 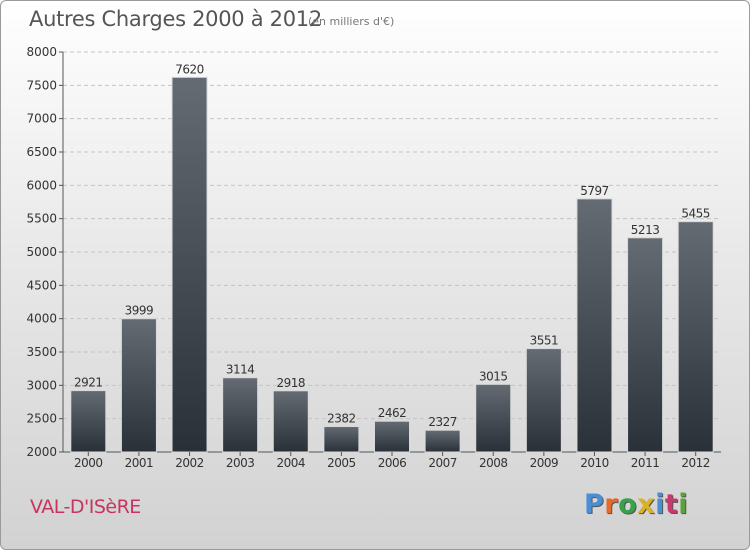 What do you see at coordinates (442, 422) in the screenshot?
I see `data-label: 2327` at bounding box center [442, 422].